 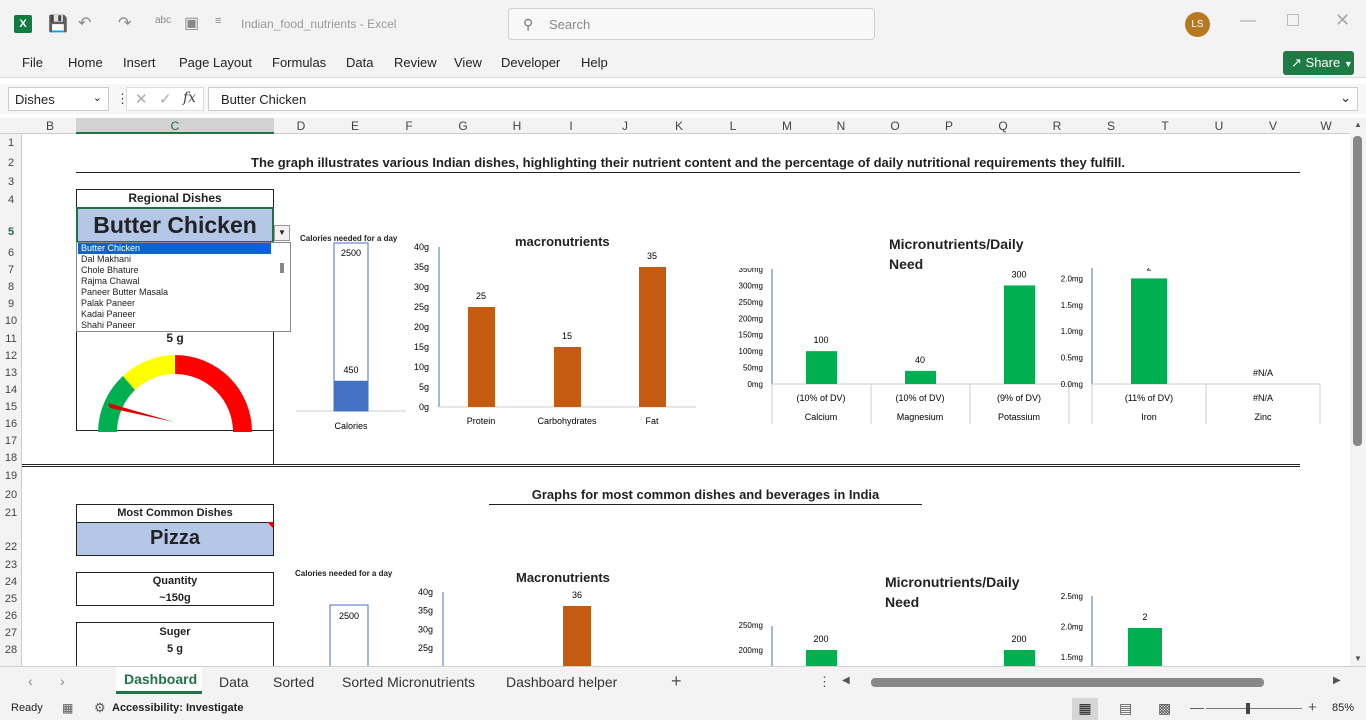 What do you see at coordinates (11, 200) in the screenshot?
I see `row-header-4: 4` at bounding box center [11, 200].